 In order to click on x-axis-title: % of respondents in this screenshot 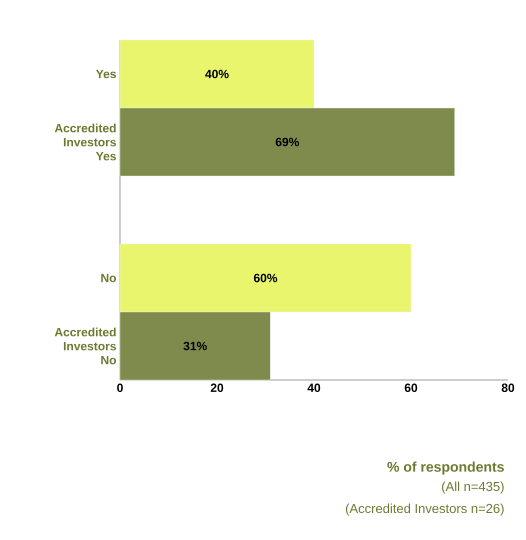, I will do `click(445, 468)`.